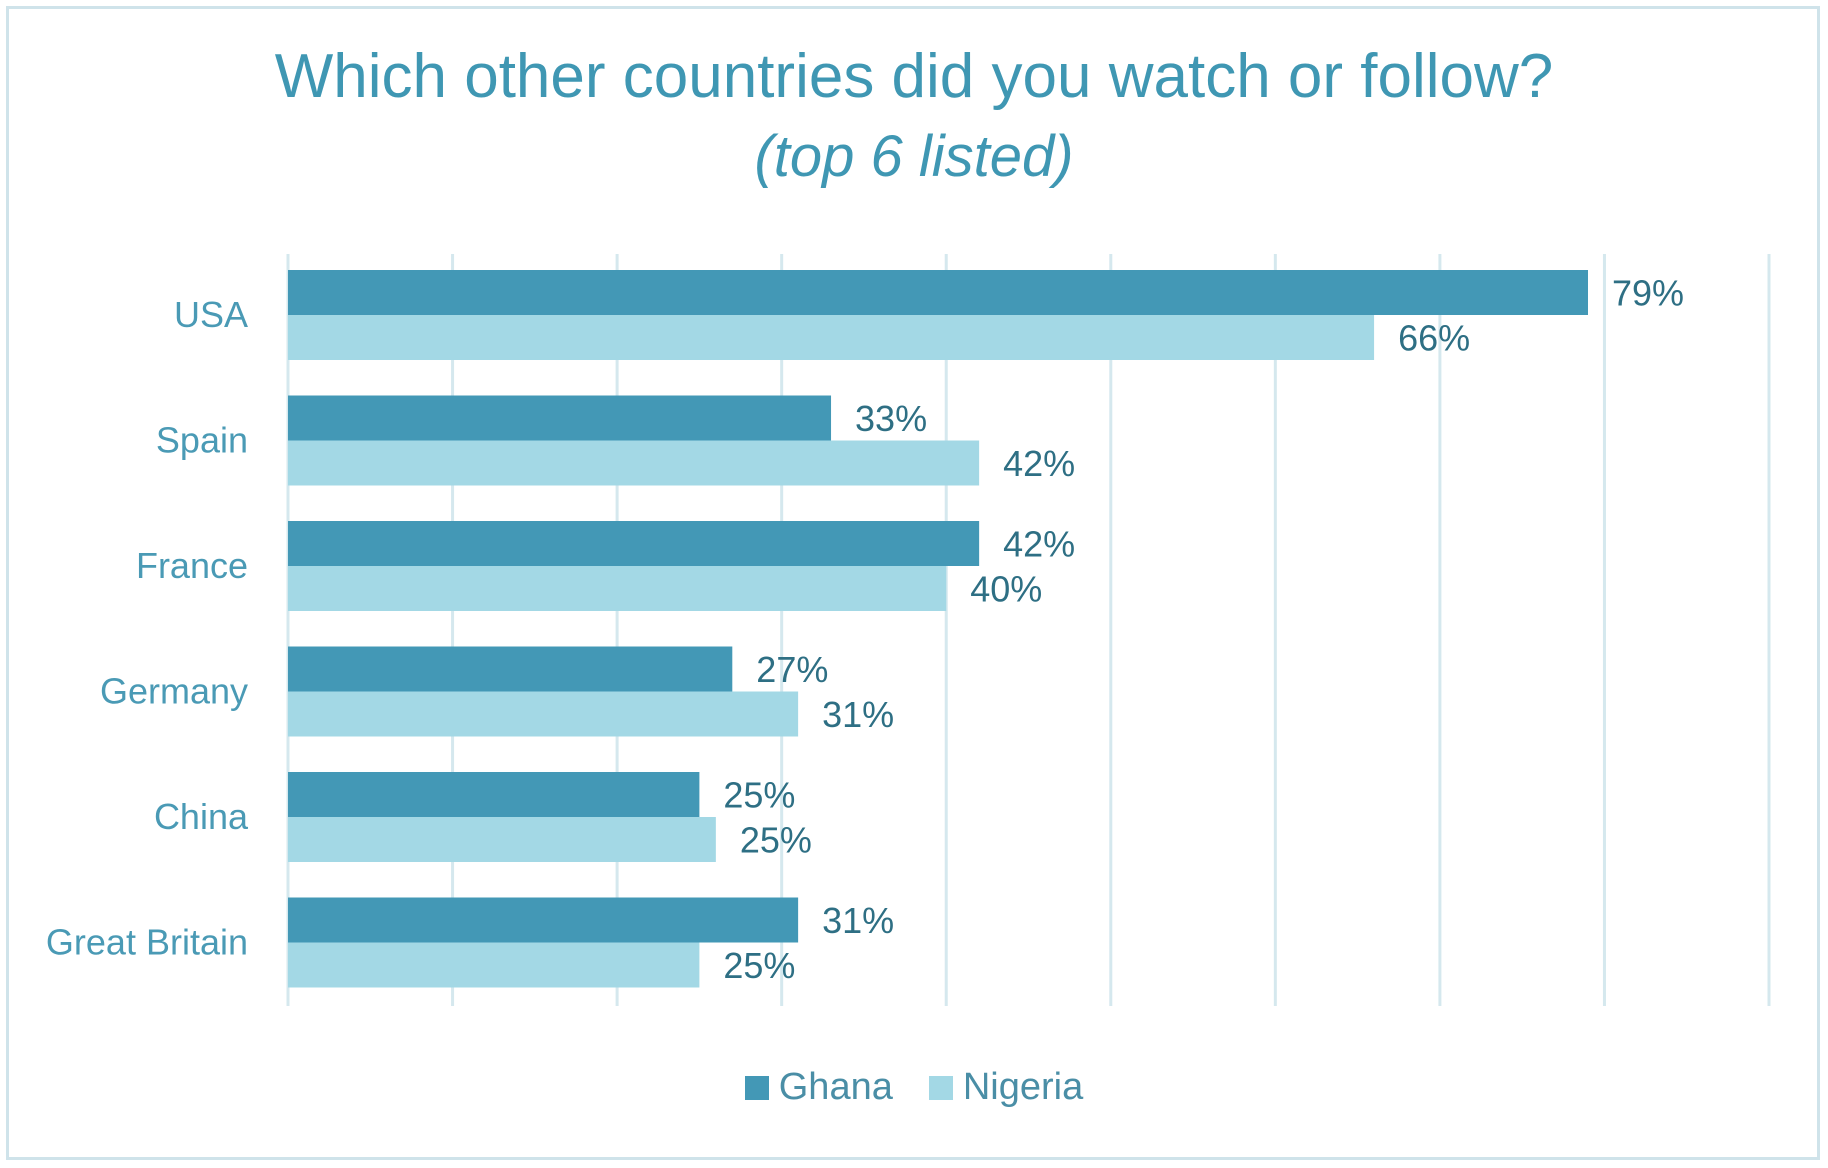  What do you see at coordinates (891, 418) in the screenshot?
I see `data-label: 33%` at bounding box center [891, 418].